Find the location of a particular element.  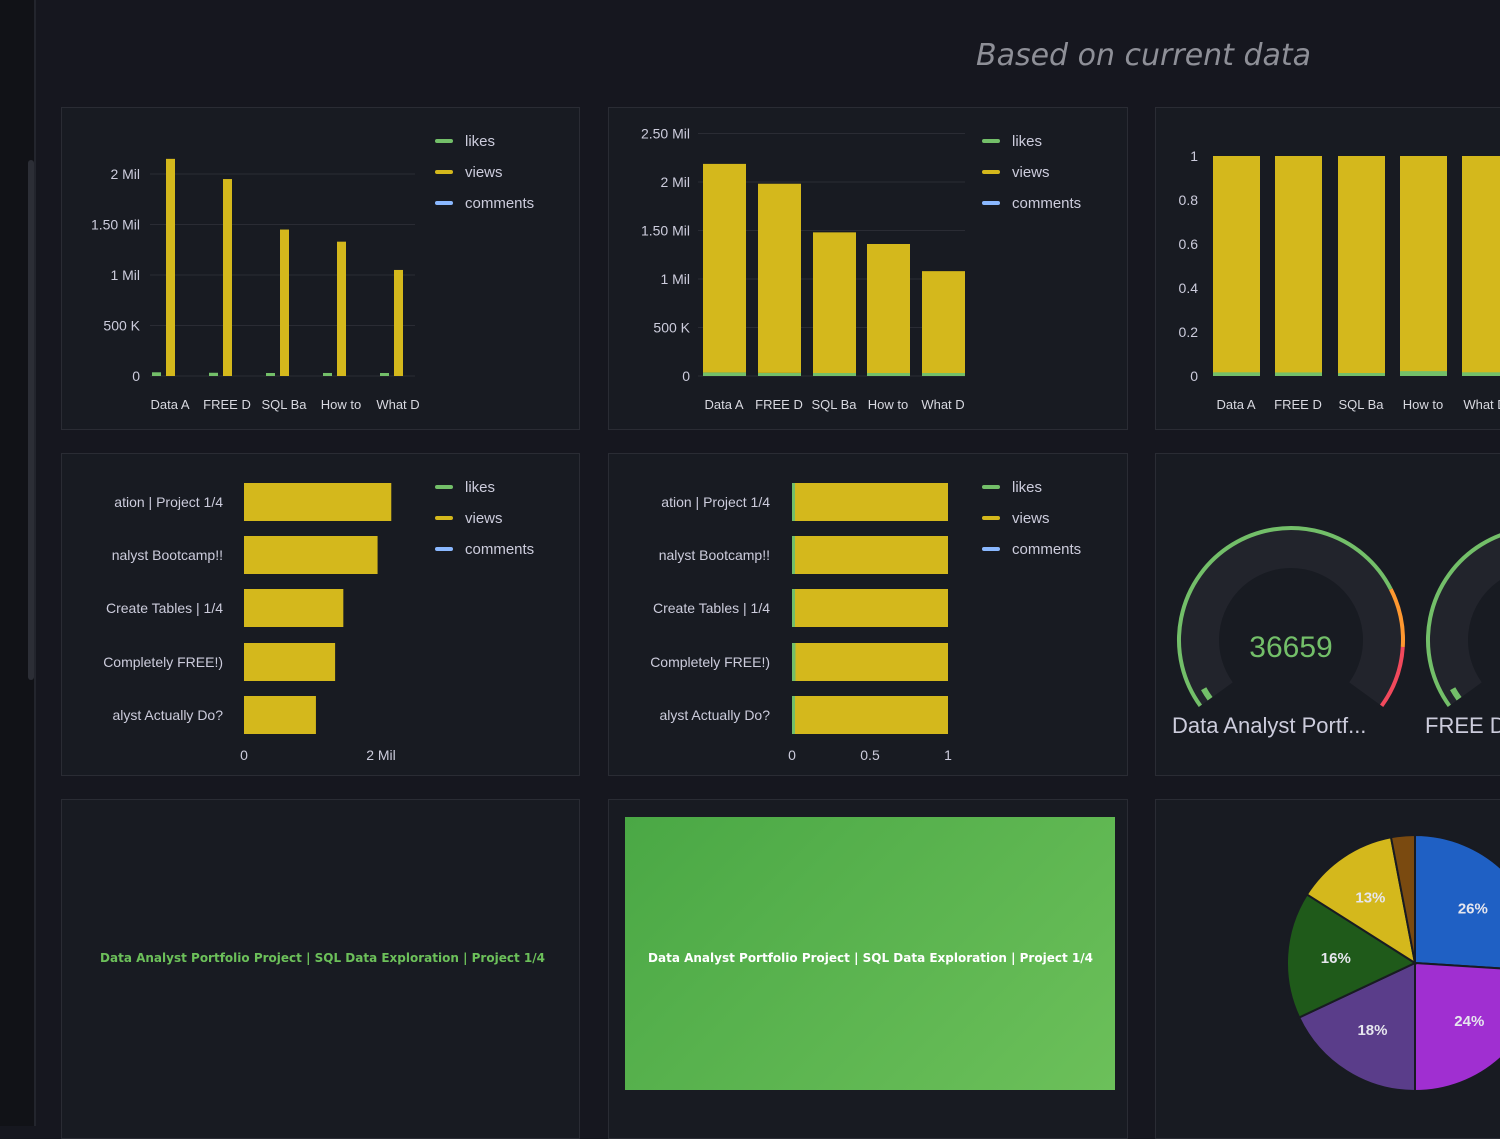

x-tick-label: 1 is located at coordinates (948, 755).